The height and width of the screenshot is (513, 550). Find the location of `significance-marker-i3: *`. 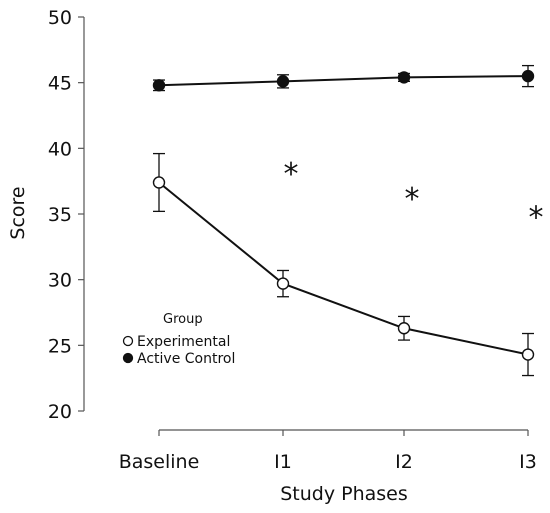

significance-marker-i3: * is located at coordinates (536, 217).